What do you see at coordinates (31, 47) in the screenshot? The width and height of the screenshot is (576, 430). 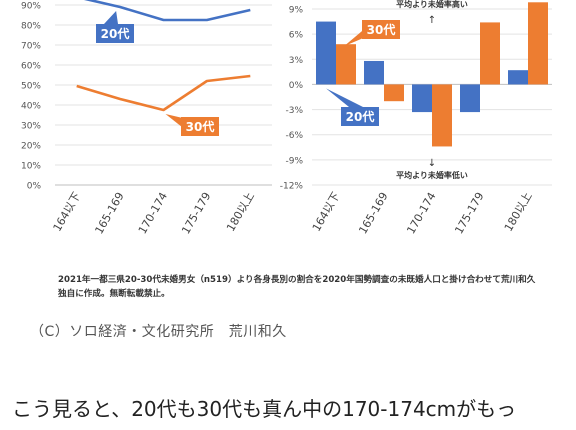 I see `y-tick-label: 70%` at bounding box center [31, 47].